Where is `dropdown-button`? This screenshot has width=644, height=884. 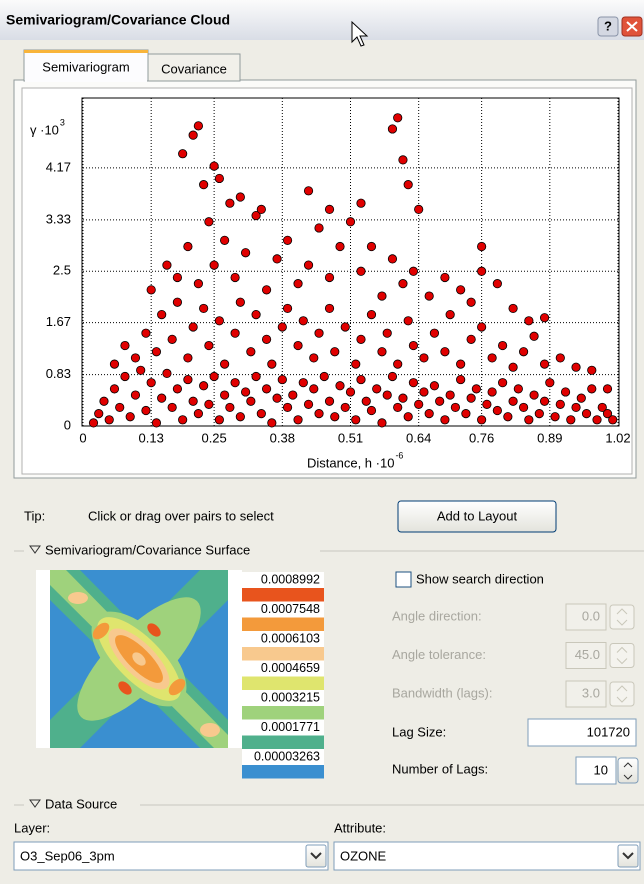 dropdown-button is located at coordinates (628, 856).